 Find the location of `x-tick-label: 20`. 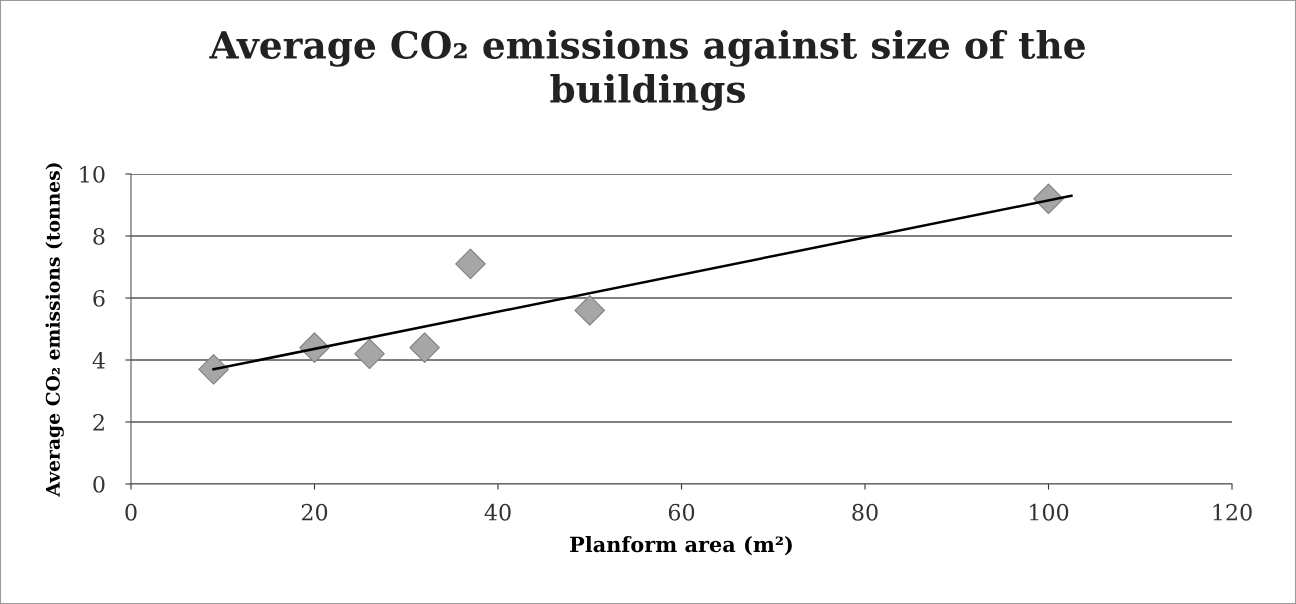

x-tick-label: 20 is located at coordinates (314, 512).